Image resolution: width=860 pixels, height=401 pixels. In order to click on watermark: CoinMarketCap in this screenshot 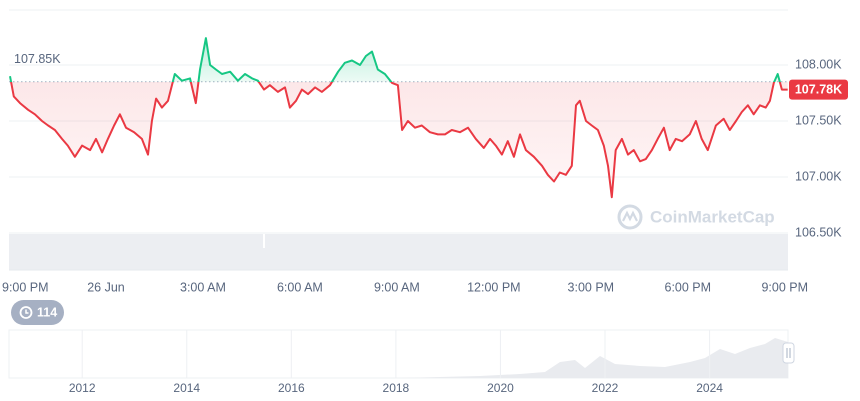, I will do `click(696, 217)`.